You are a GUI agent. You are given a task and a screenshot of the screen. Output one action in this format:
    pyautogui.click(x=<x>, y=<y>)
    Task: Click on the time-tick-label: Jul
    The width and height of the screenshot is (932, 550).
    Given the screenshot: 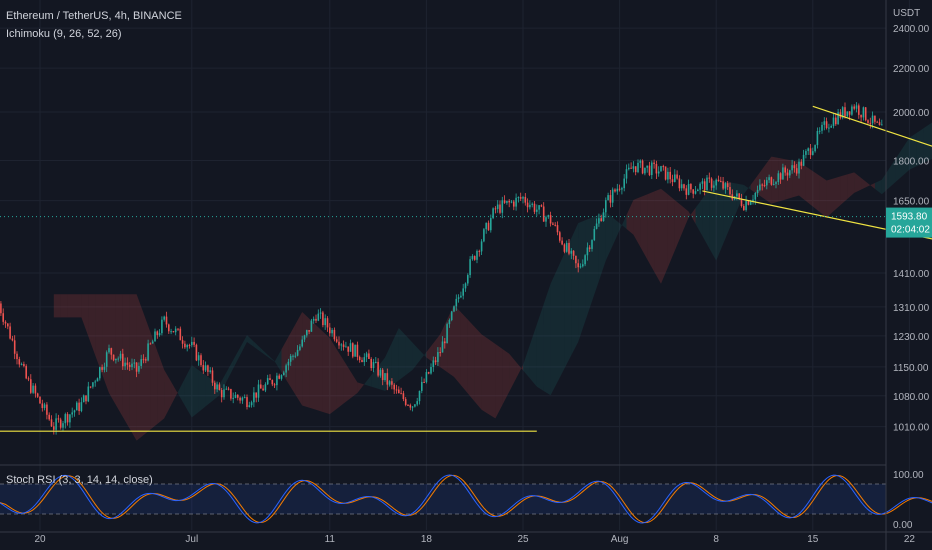 What is the action you would take?
    pyautogui.click(x=191, y=539)
    